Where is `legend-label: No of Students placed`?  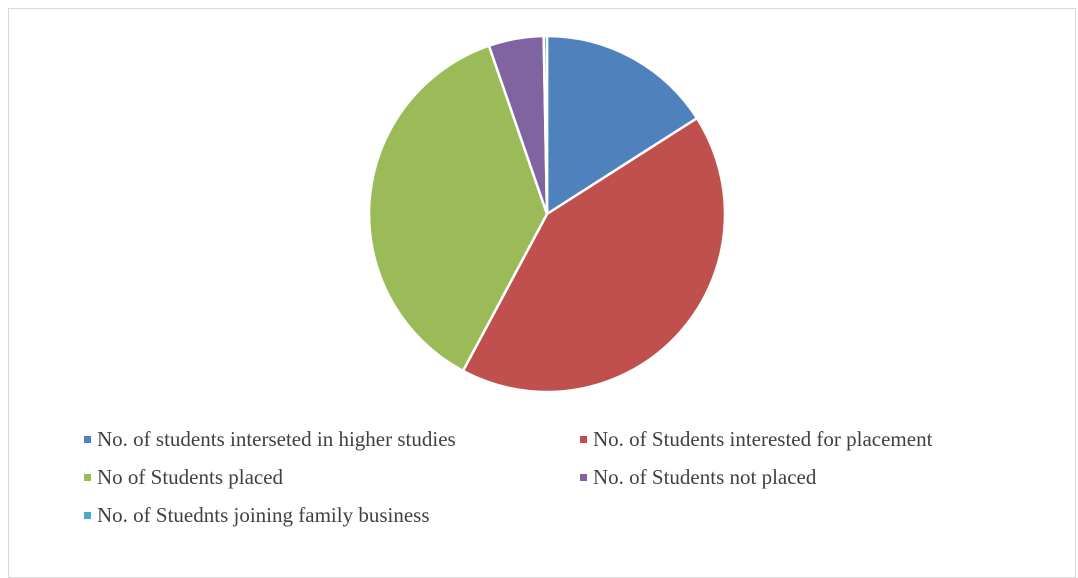 legend-label: No of Students placed is located at coordinates (190, 477).